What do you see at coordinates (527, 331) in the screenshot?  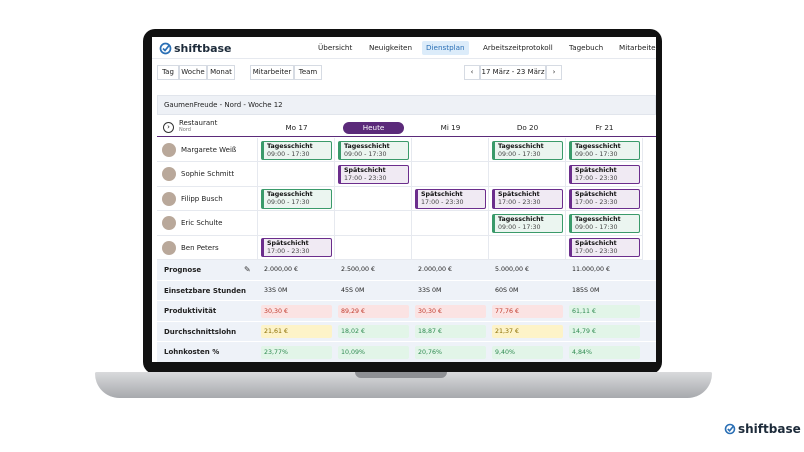 I see `metric-value: 21,37 €` at bounding box center [527, 331].